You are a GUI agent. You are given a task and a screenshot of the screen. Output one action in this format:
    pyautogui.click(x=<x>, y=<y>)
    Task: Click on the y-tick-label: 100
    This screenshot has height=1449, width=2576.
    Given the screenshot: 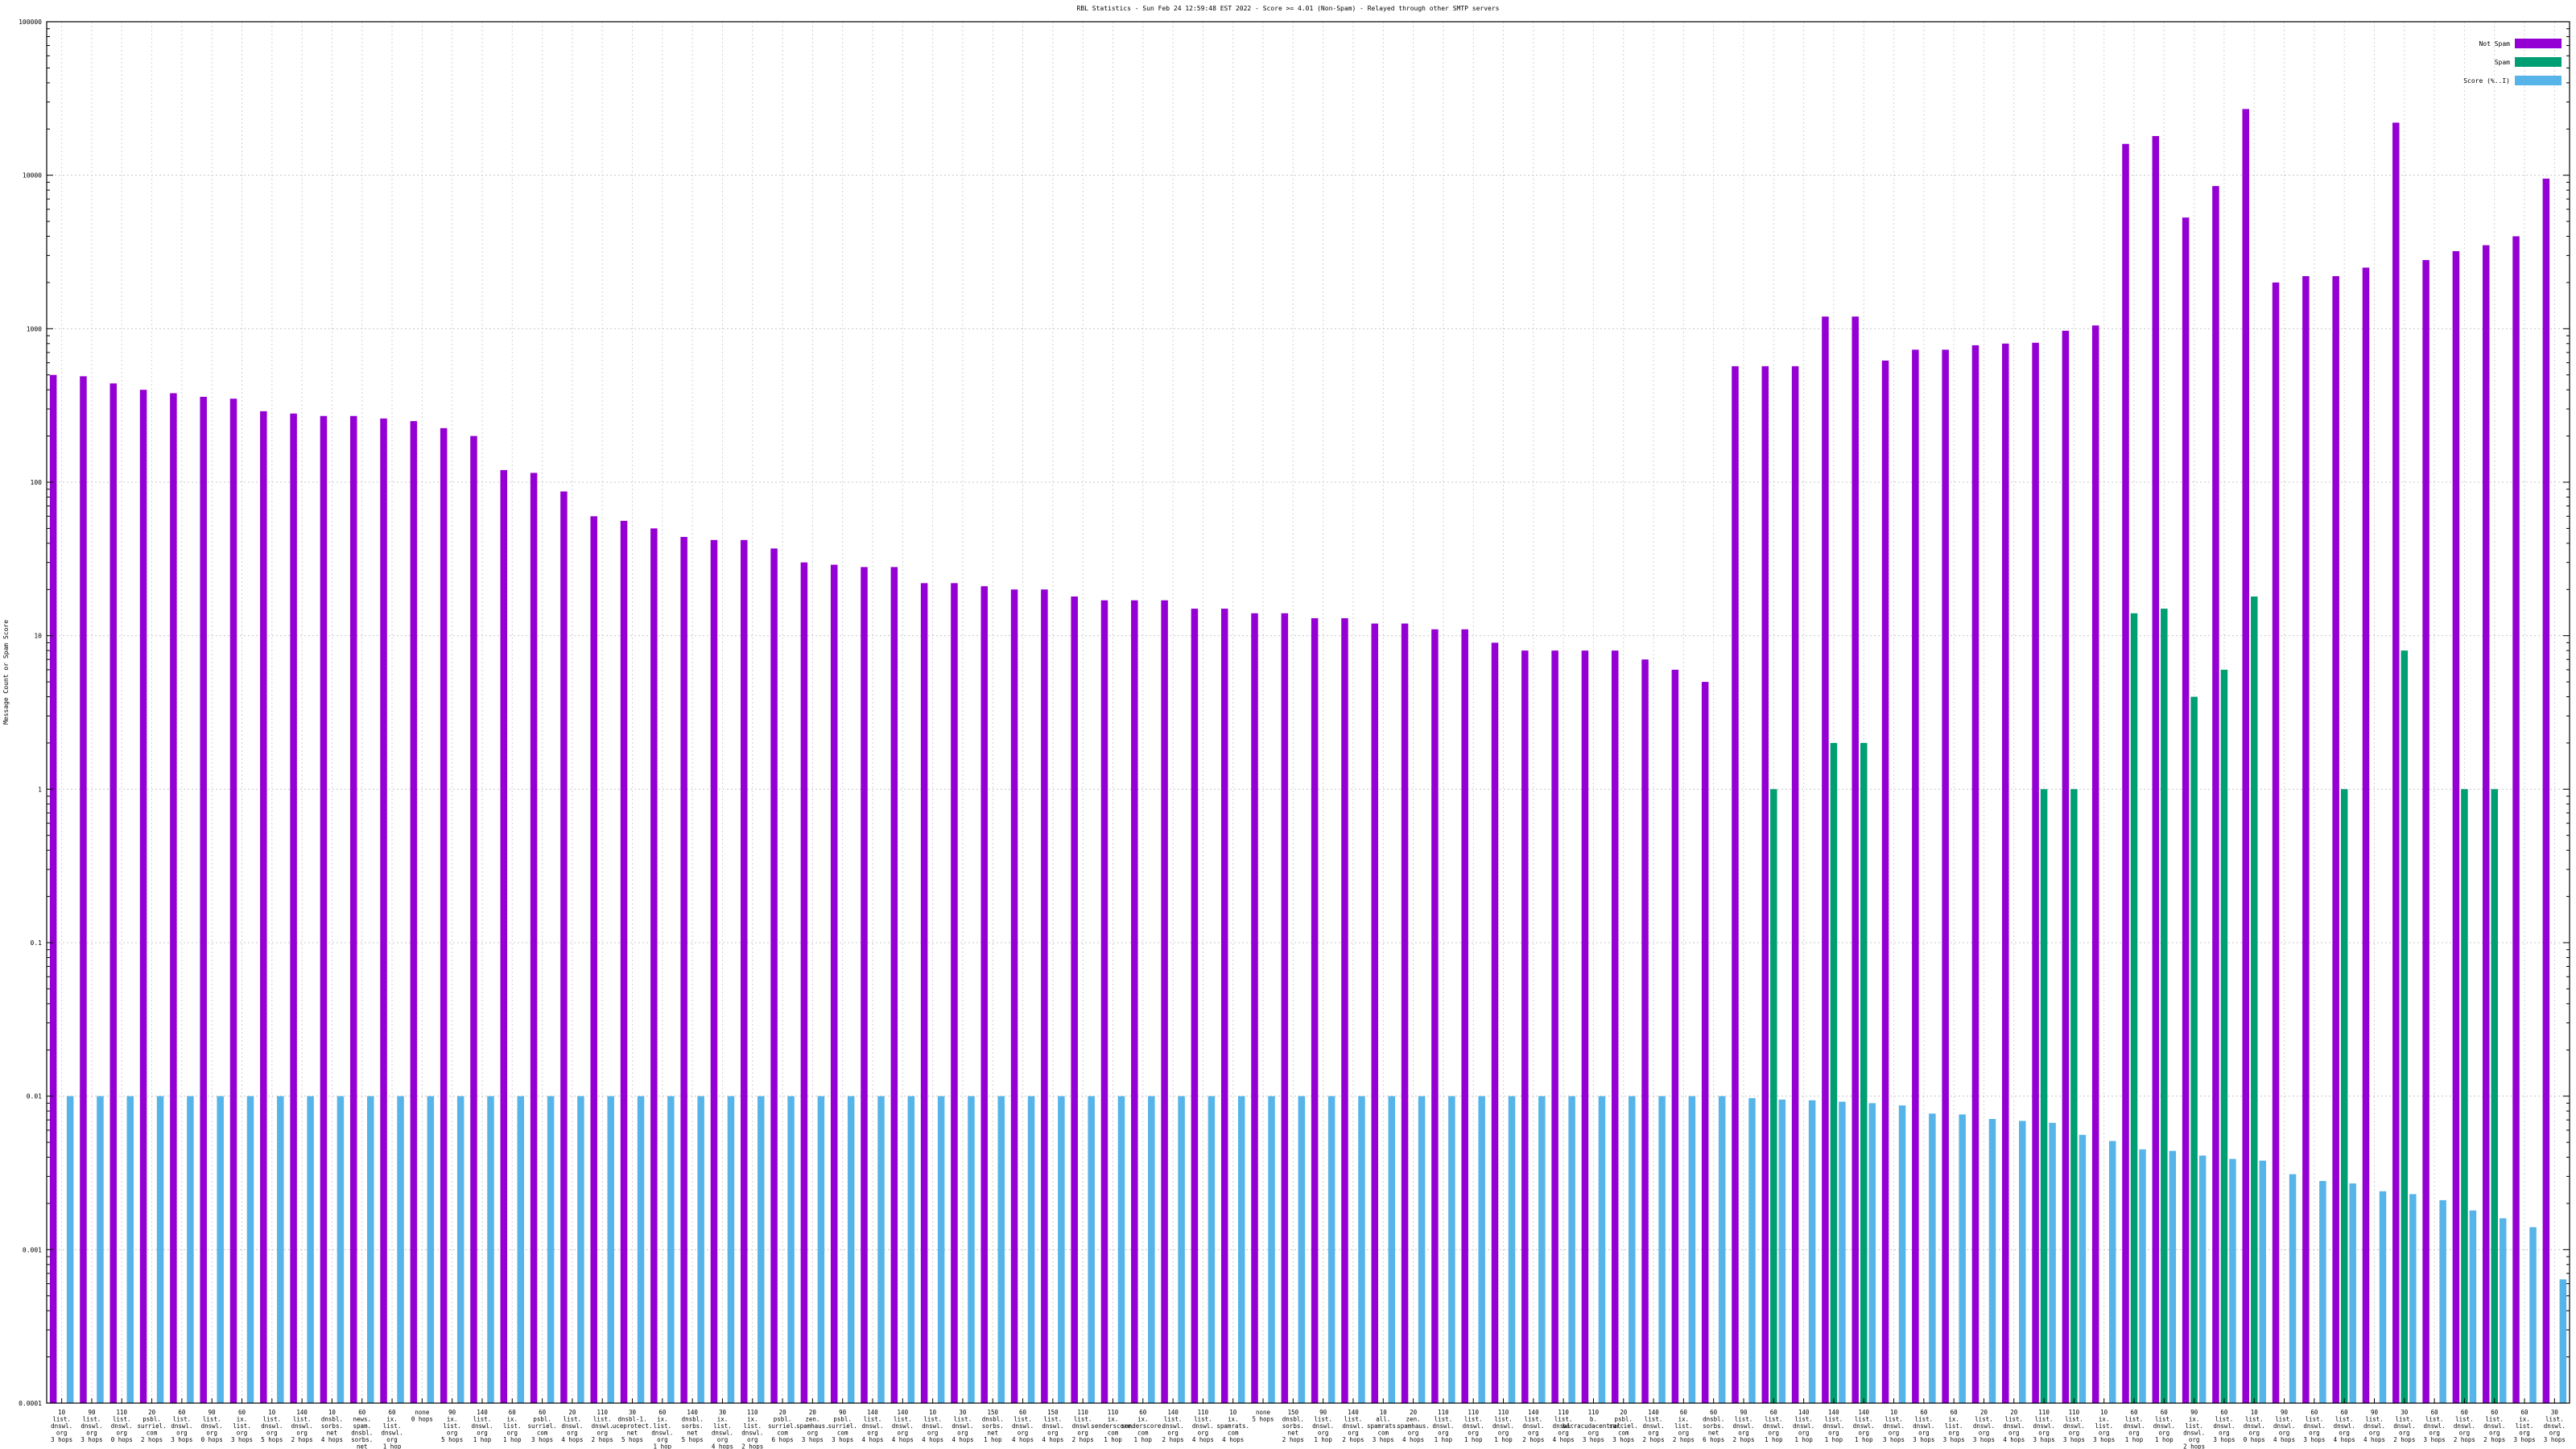 What is the action you would take?
    pyautogui.click(x=37, y=483)
    